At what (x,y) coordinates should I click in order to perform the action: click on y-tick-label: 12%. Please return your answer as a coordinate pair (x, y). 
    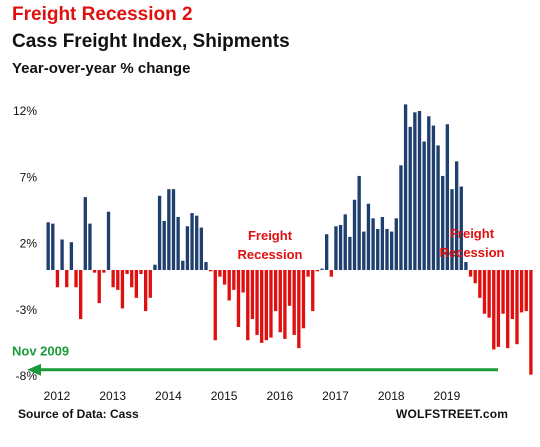
    Looking at the image, I should click on (25, 111).